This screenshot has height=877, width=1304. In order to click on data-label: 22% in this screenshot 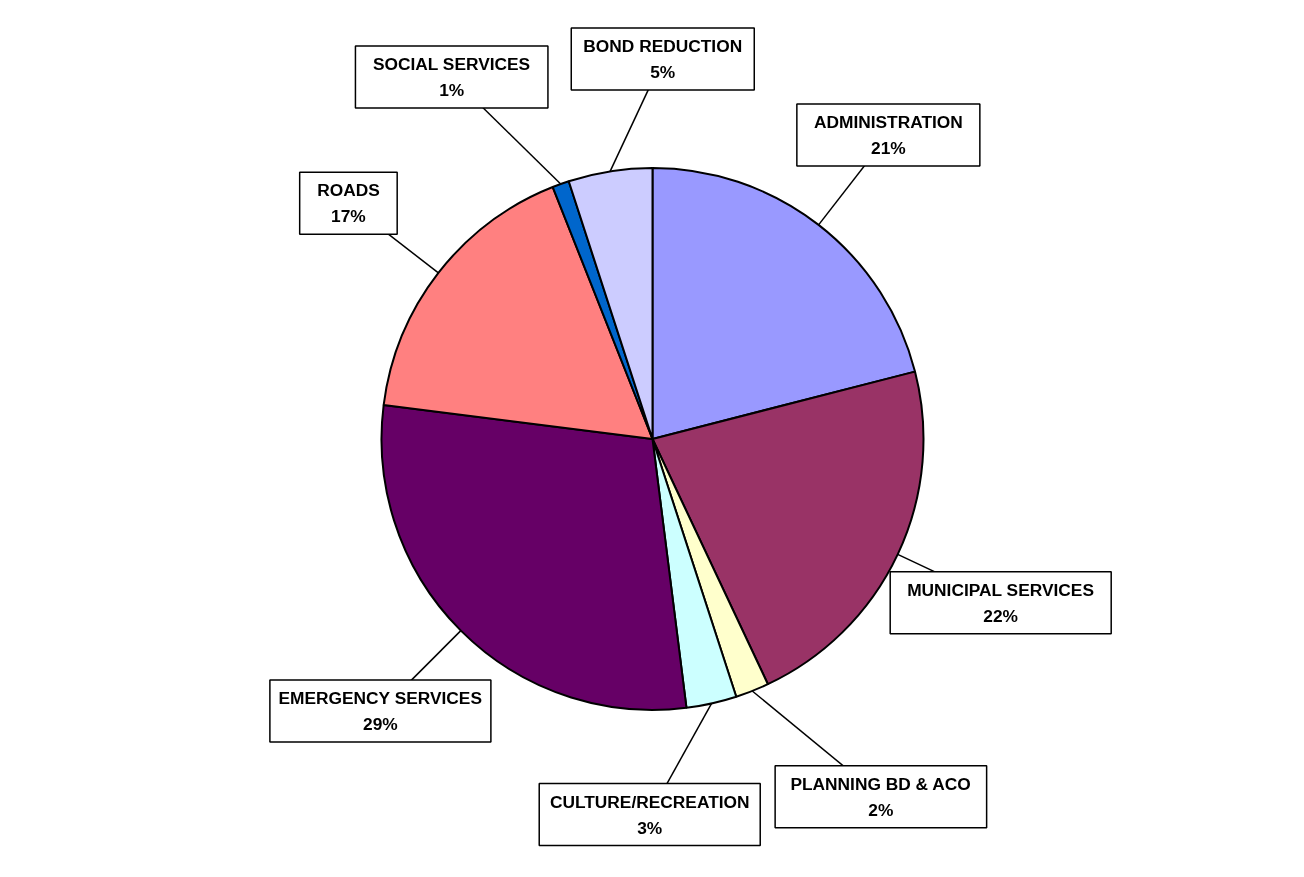, I will do `click(1001, 615)`.